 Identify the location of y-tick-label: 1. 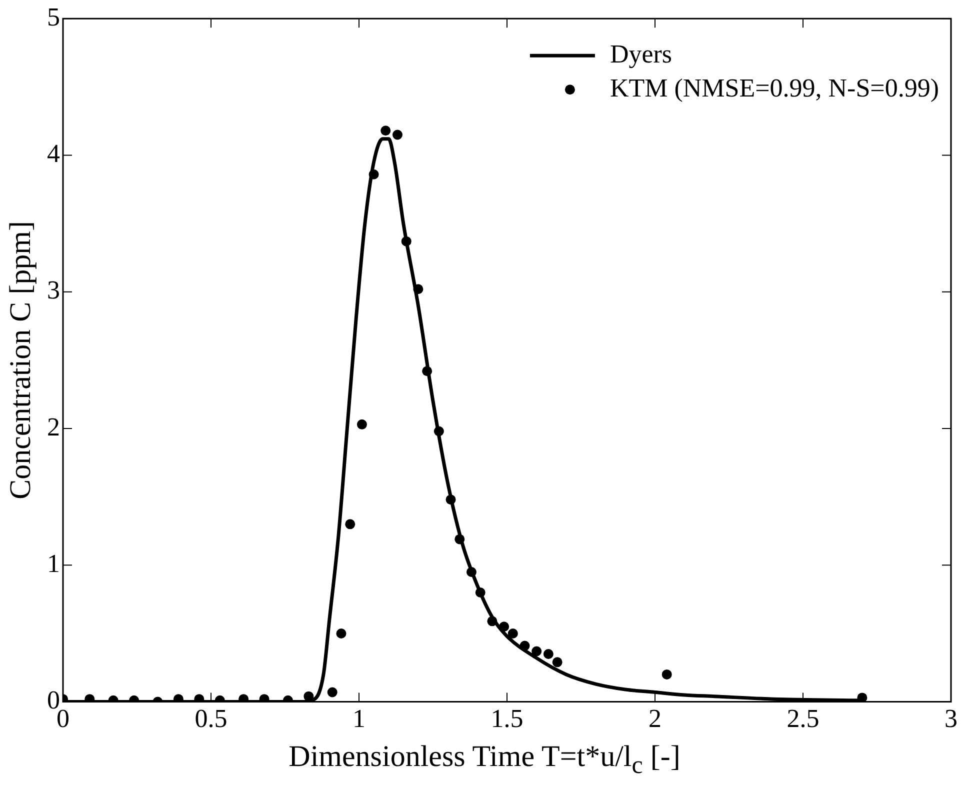
(53, 563).